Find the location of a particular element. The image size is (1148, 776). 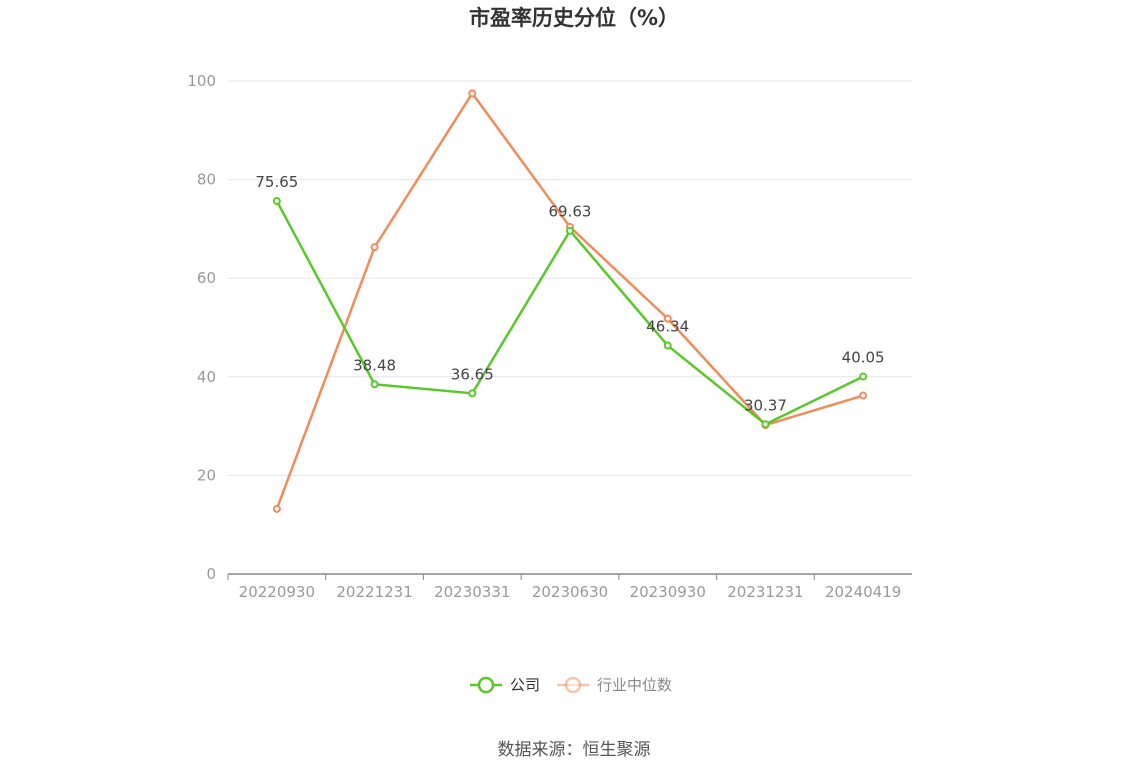

chart-title: 市盈率历史分位（%） is located at coordinates (574, 18).